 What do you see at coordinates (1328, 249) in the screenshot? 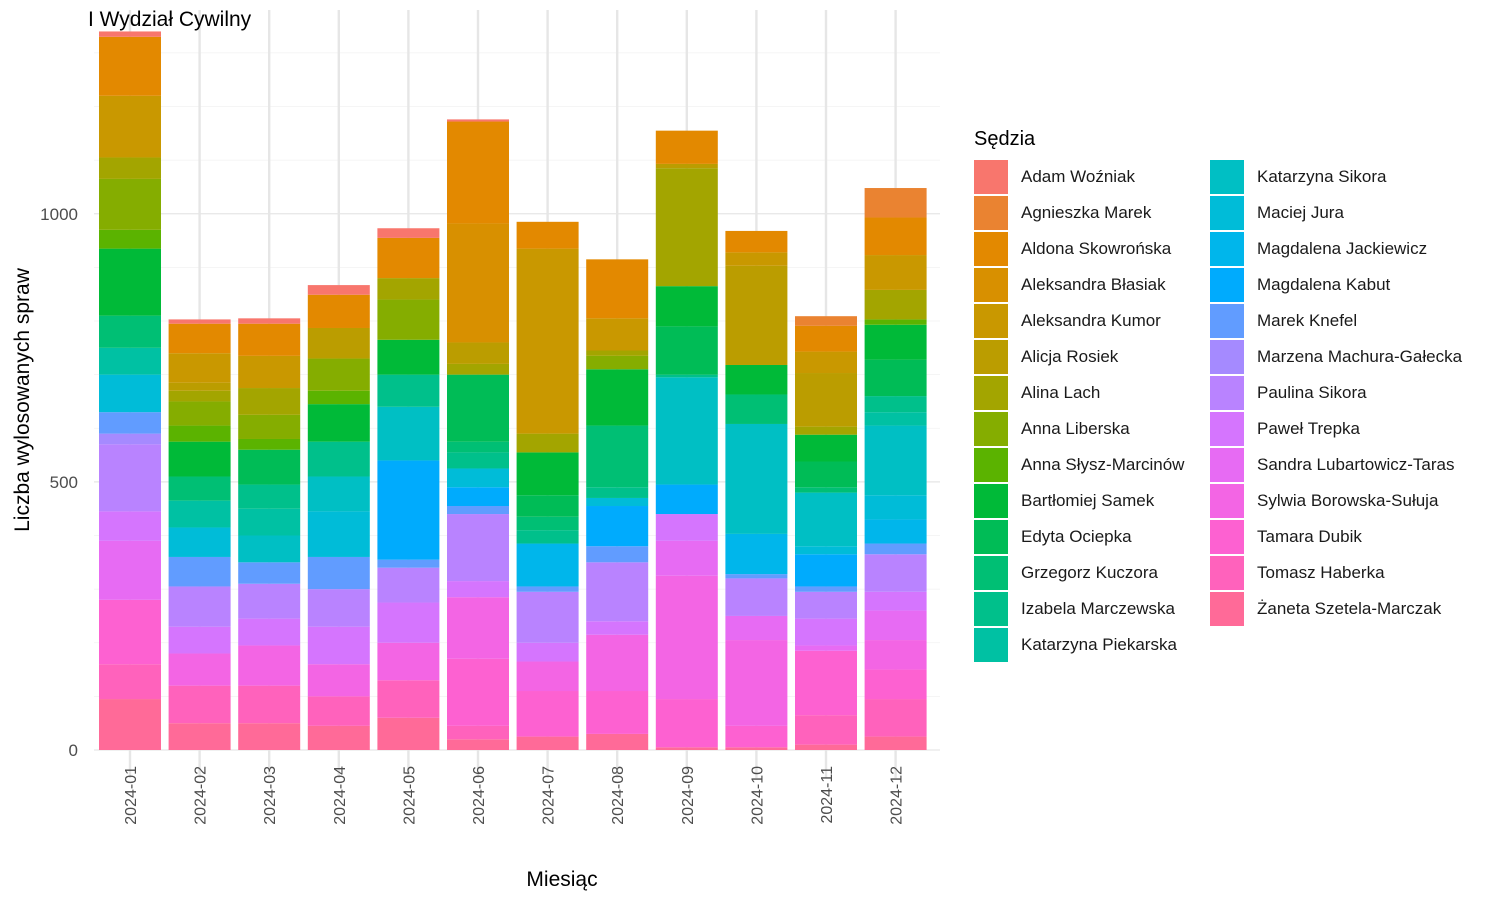
I see `legend-item: Magdalena Jackiewicz` at bounding box center [1328, 249].